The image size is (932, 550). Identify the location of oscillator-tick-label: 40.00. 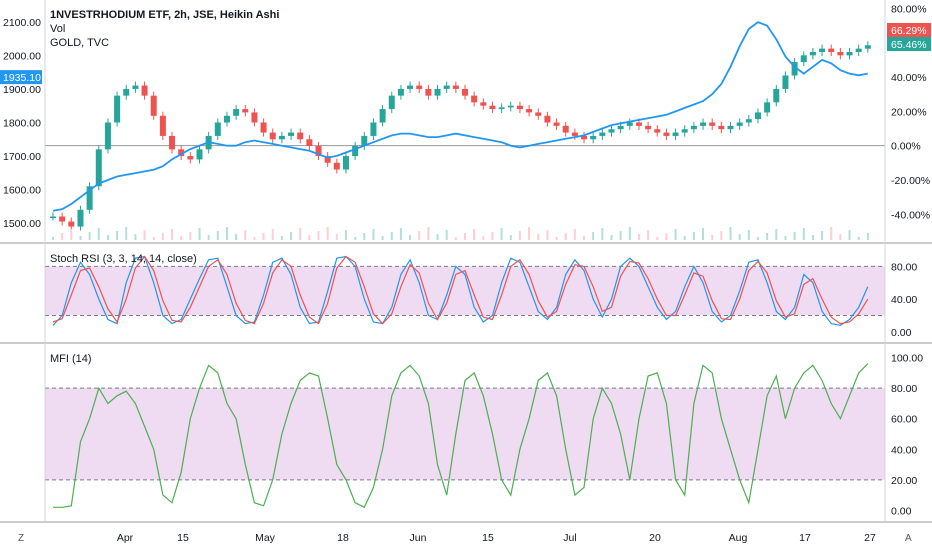
(904, 450).